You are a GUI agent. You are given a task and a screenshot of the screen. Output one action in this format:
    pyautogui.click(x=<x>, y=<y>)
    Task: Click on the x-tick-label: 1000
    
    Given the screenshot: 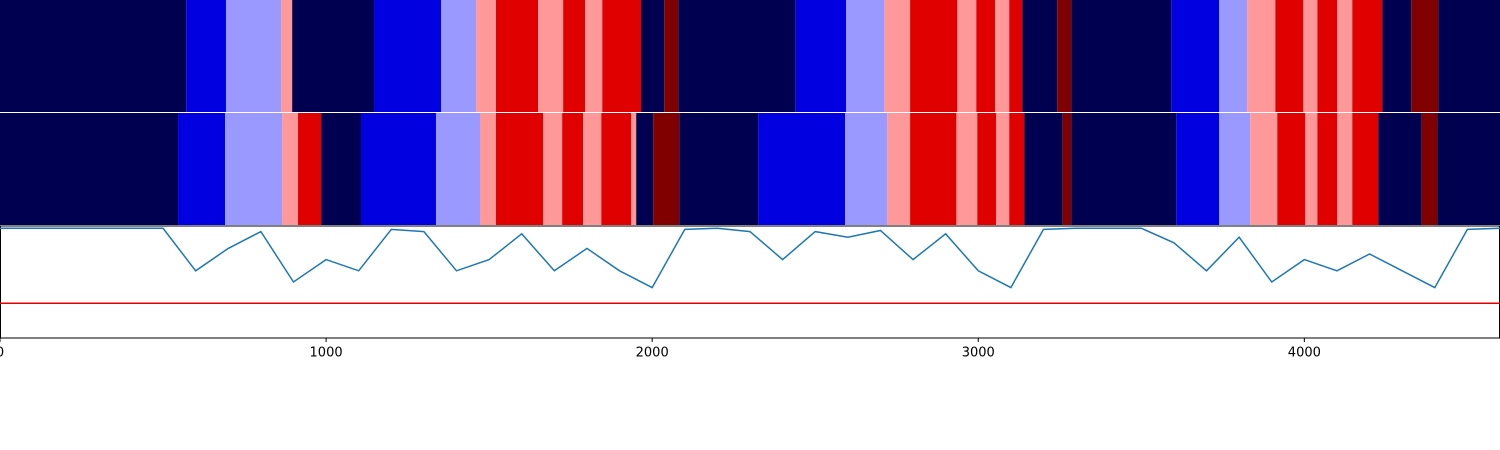 What is the action you would take?
    pyautogui.click(x=326, y=353)
    